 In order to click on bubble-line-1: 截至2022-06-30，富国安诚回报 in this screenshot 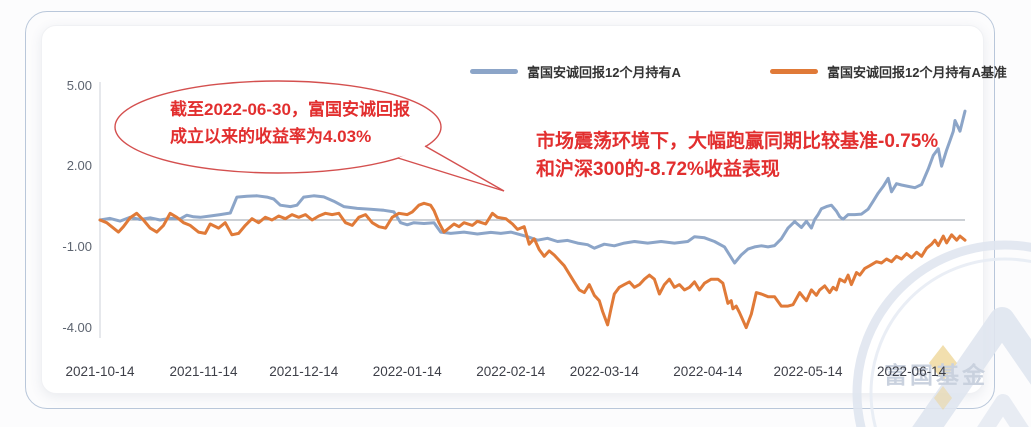, I will do `click(290, 109)`.